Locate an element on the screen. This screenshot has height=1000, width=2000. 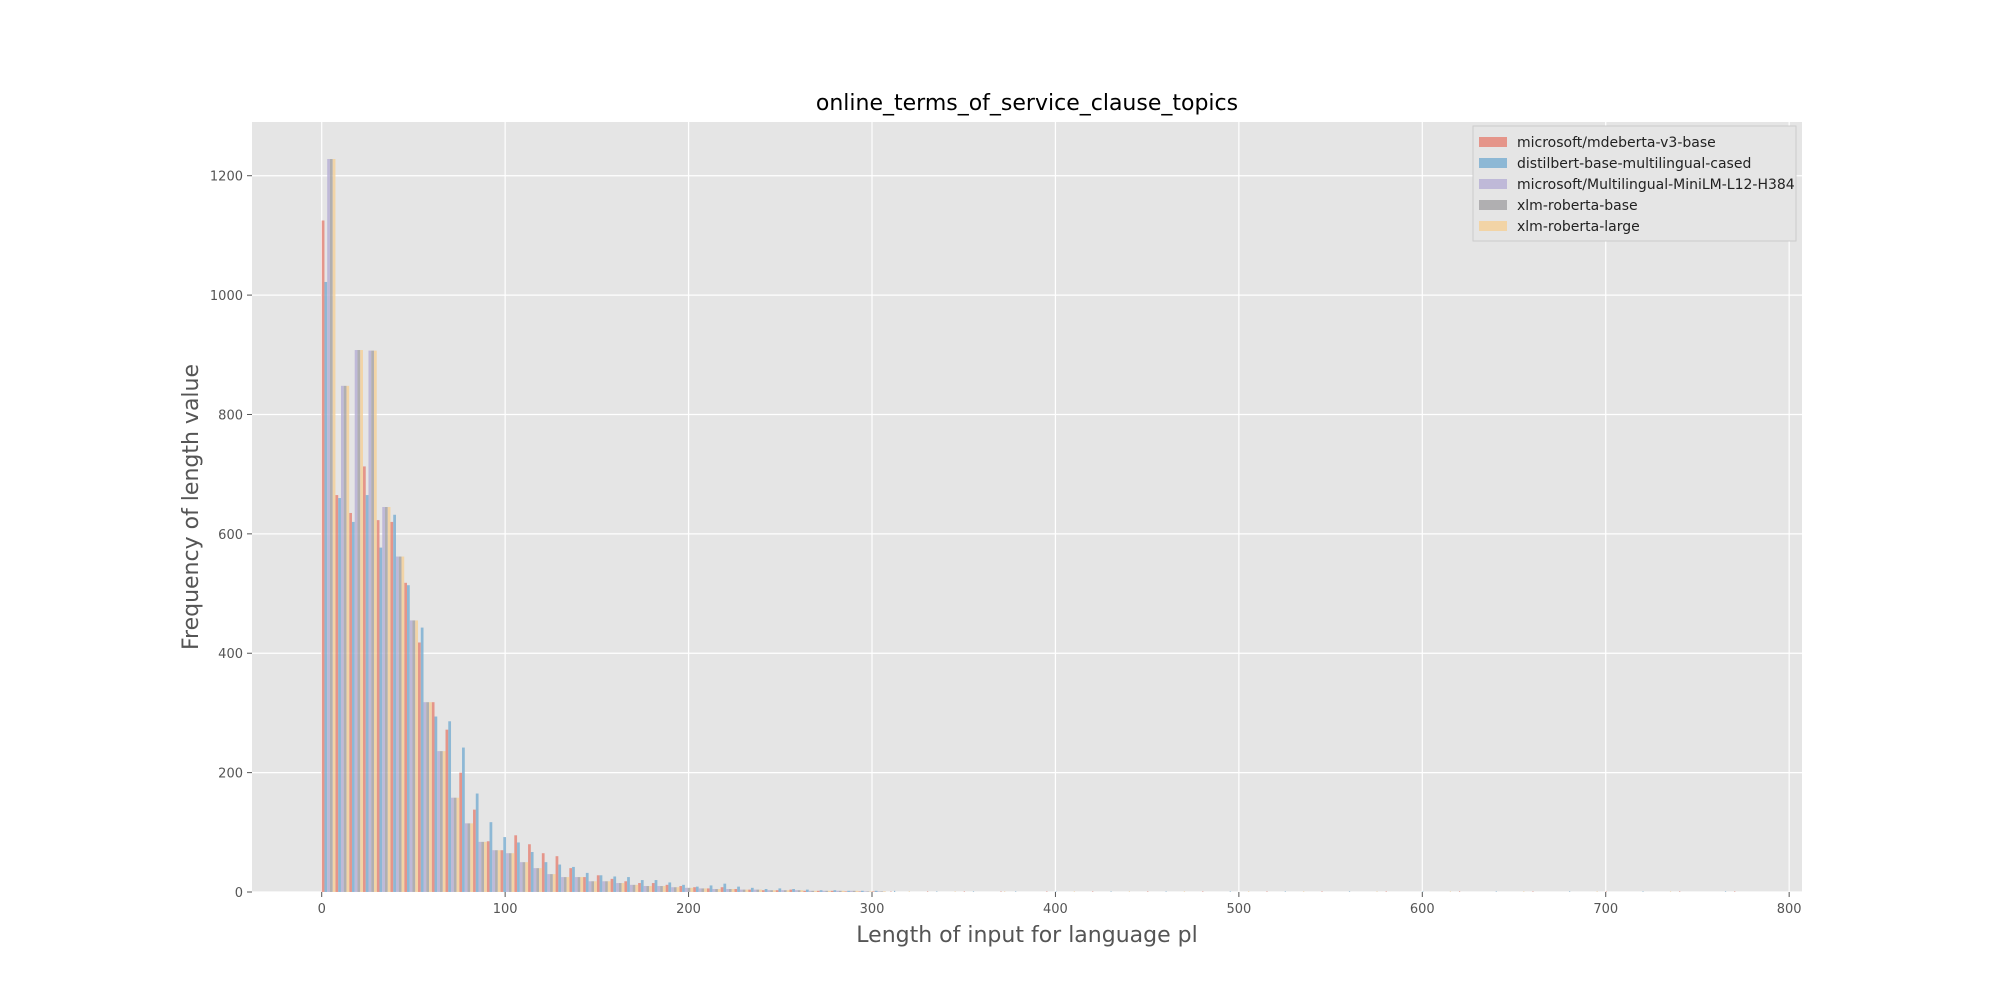
legend-swatch is located at coordinates (1493, 142).